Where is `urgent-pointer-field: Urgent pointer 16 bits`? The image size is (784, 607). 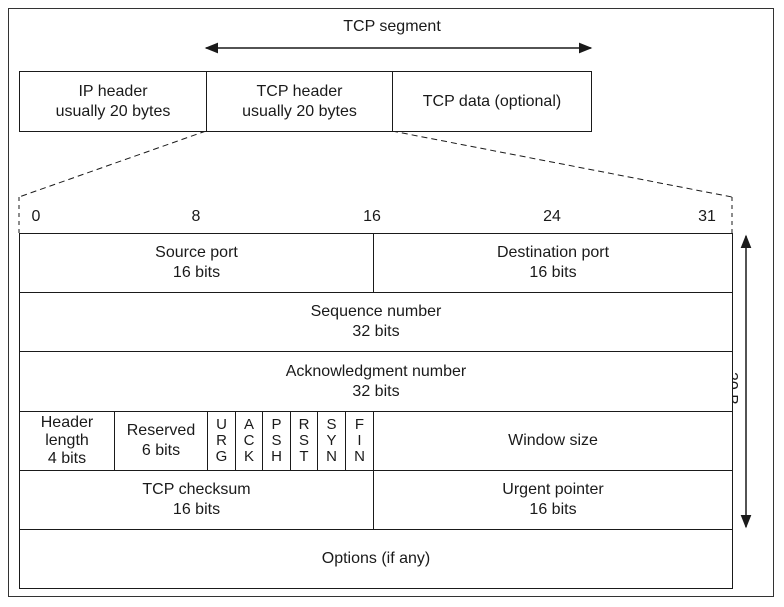
urgent-pointer-field: Urgent pointer 16 bits is located at coordinates (553, 500).